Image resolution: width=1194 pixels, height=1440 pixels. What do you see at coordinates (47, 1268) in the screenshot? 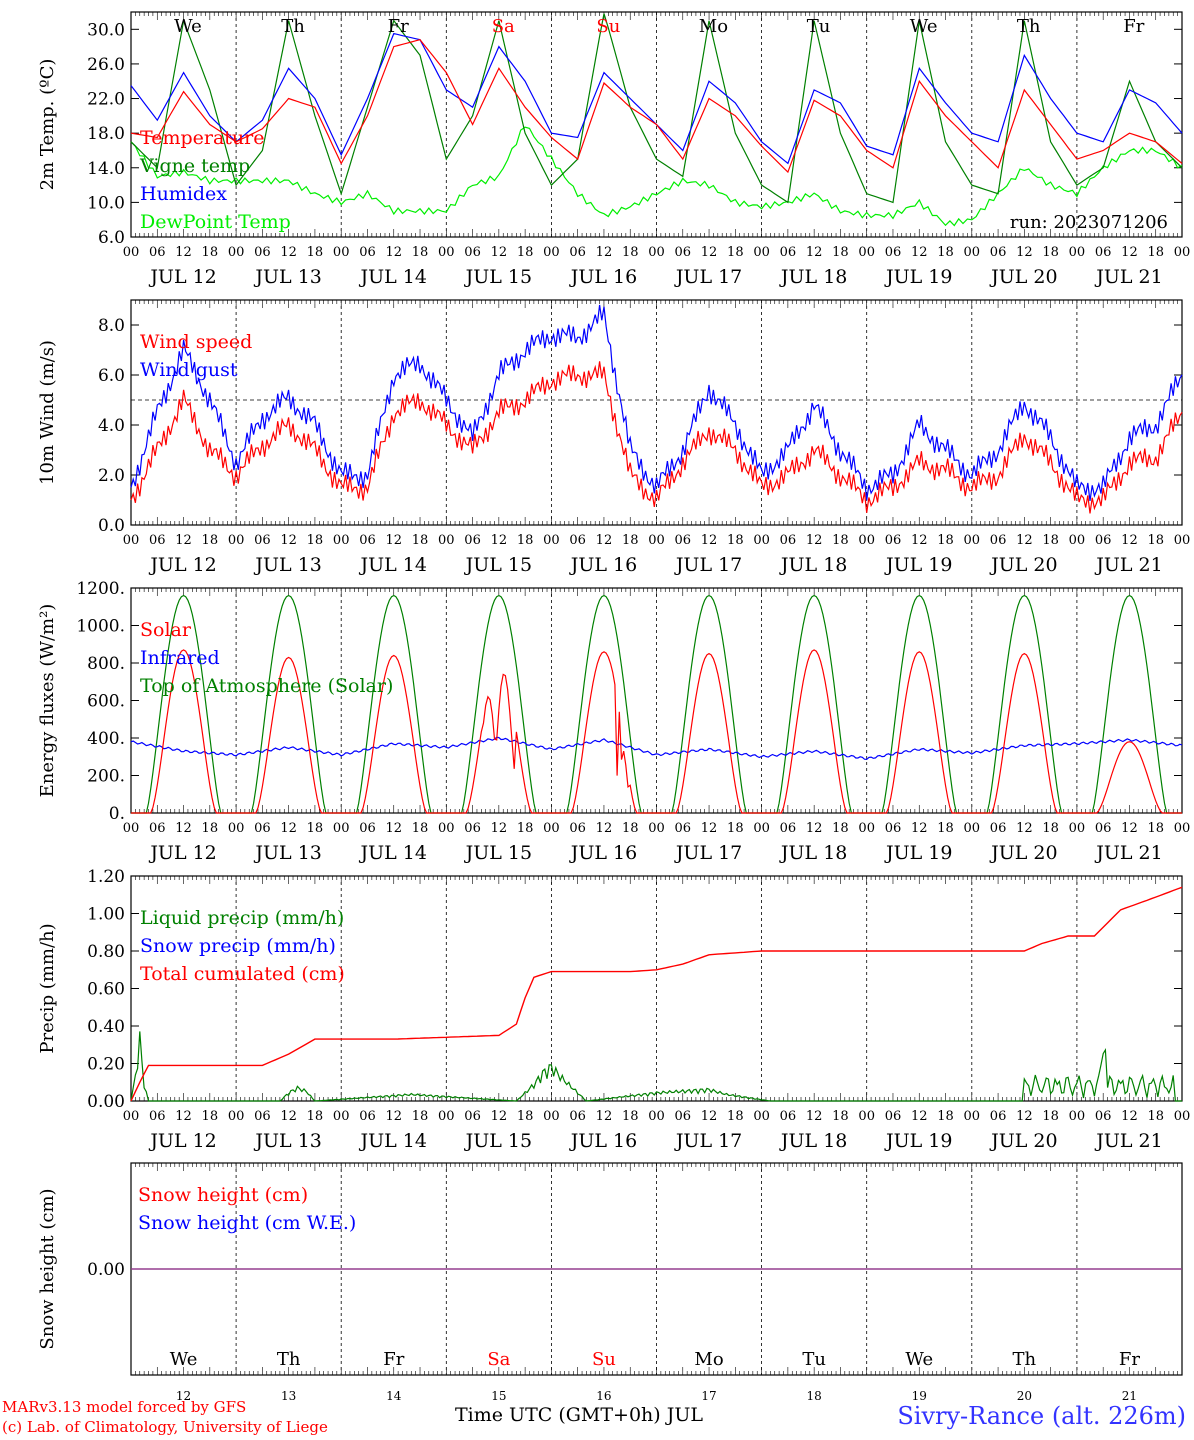
I see `y-axis-label: Snow height (cm)` at bounding box center [47, 1268].